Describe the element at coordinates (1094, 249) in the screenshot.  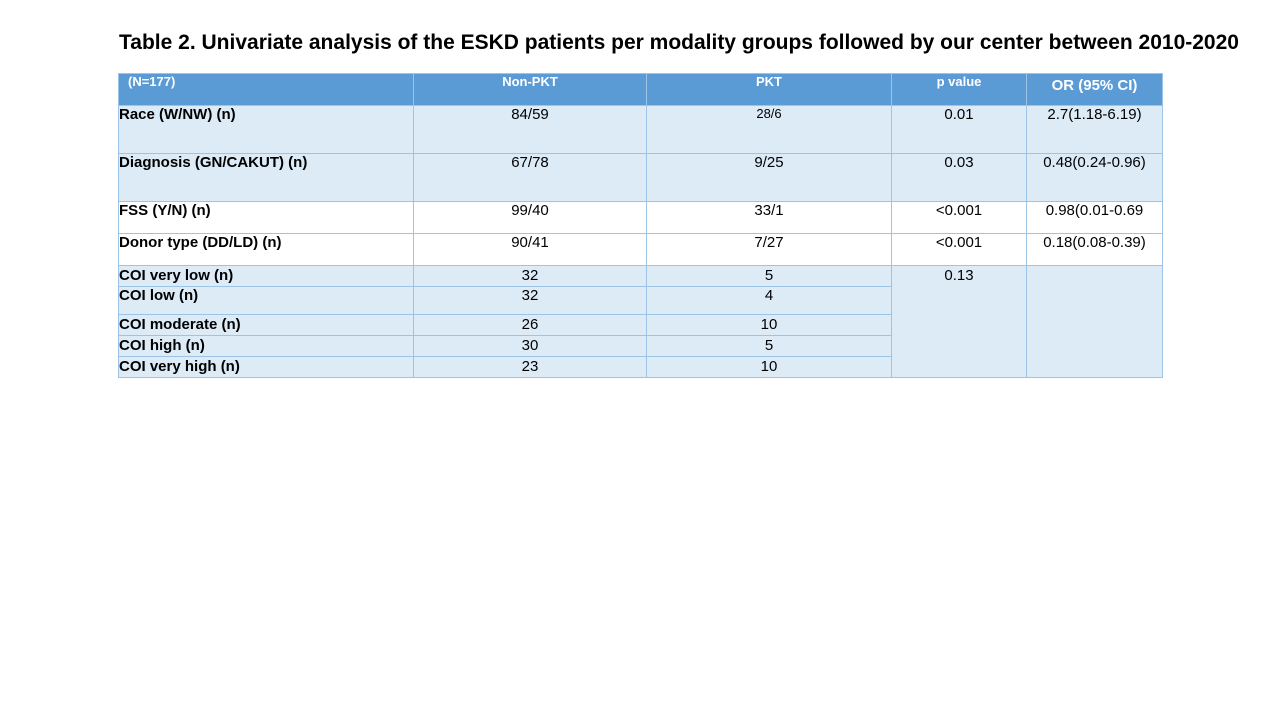
I see `or-value: 0.18(0.08-0.39)` at that location.